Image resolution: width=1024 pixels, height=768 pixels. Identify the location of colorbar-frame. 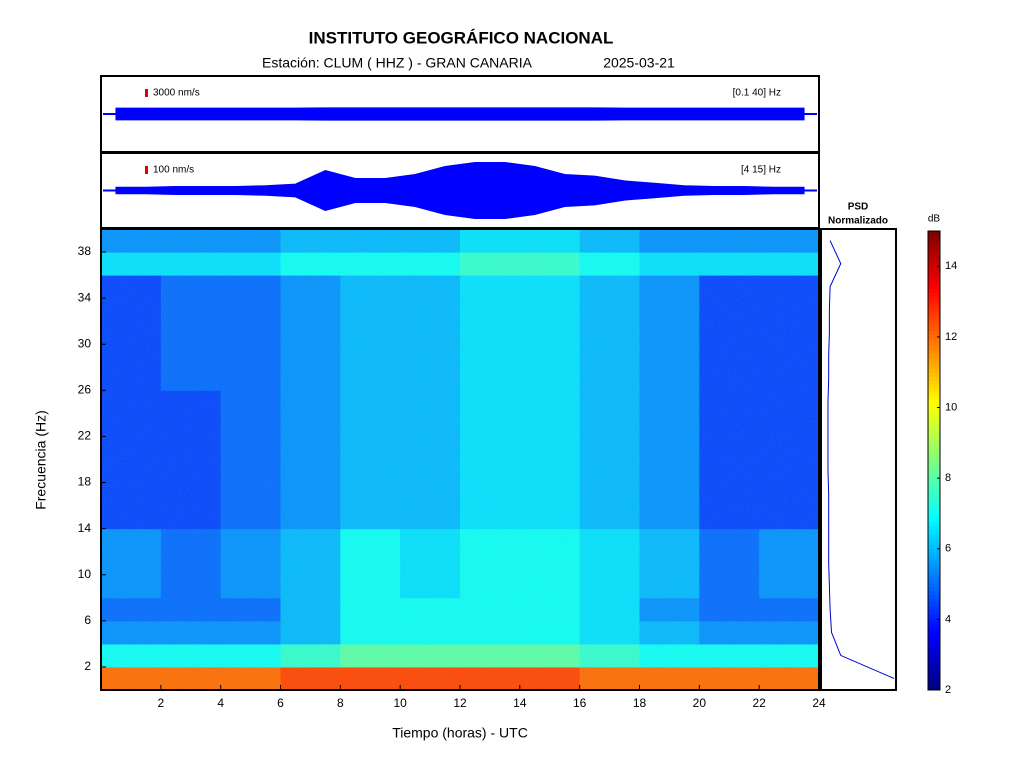
(934, 460).